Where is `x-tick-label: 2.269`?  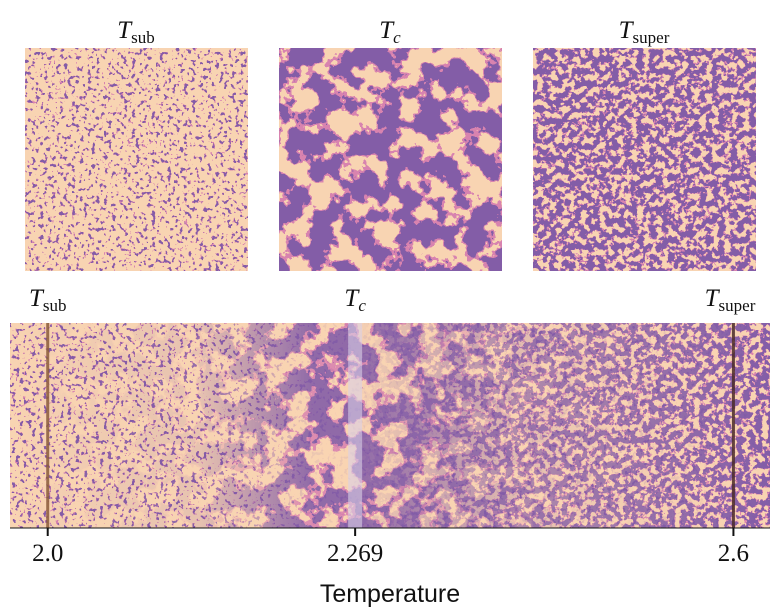 x-tick-label: 2.269 is located at coordinates (355, 553).